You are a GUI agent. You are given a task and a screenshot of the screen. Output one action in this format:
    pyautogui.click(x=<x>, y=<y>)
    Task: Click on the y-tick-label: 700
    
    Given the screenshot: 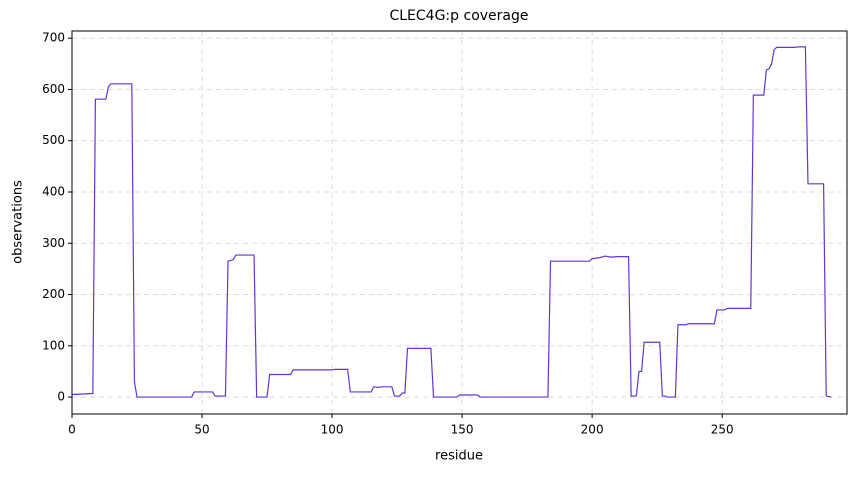 What is the action you would take?
    pyautogui.click(x=53, y=38)
    